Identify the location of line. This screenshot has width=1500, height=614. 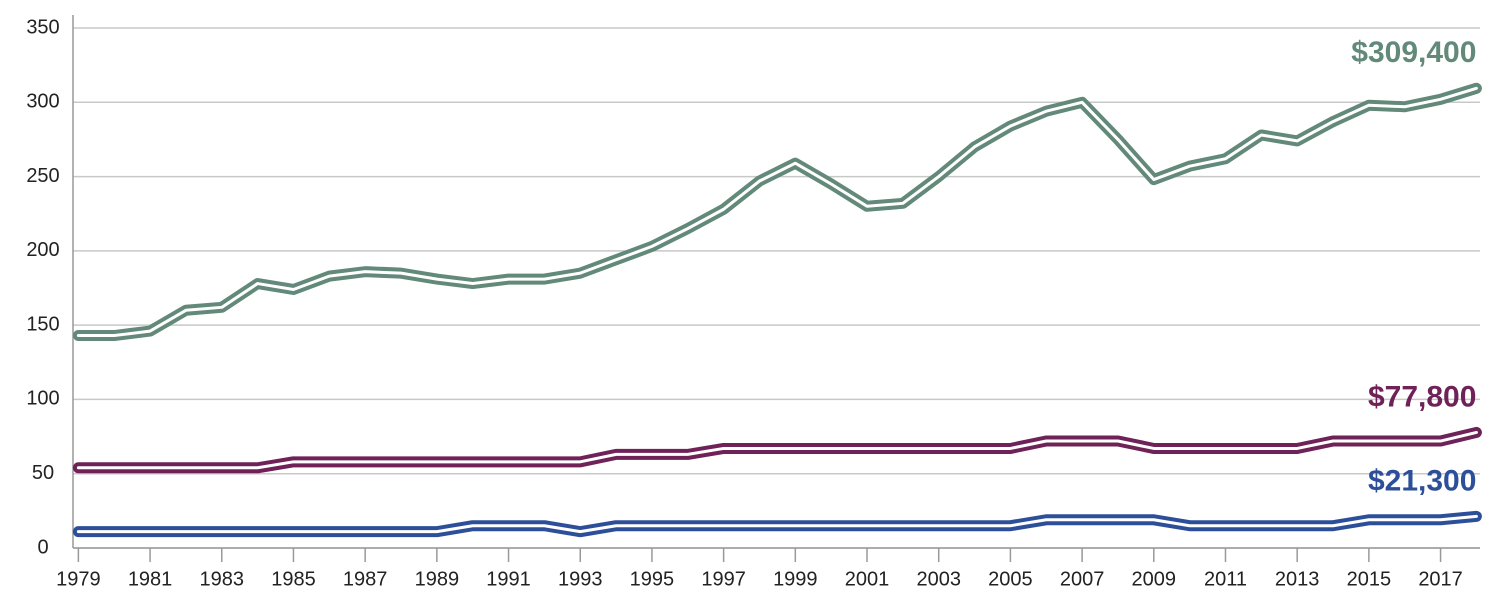
(777, 524).